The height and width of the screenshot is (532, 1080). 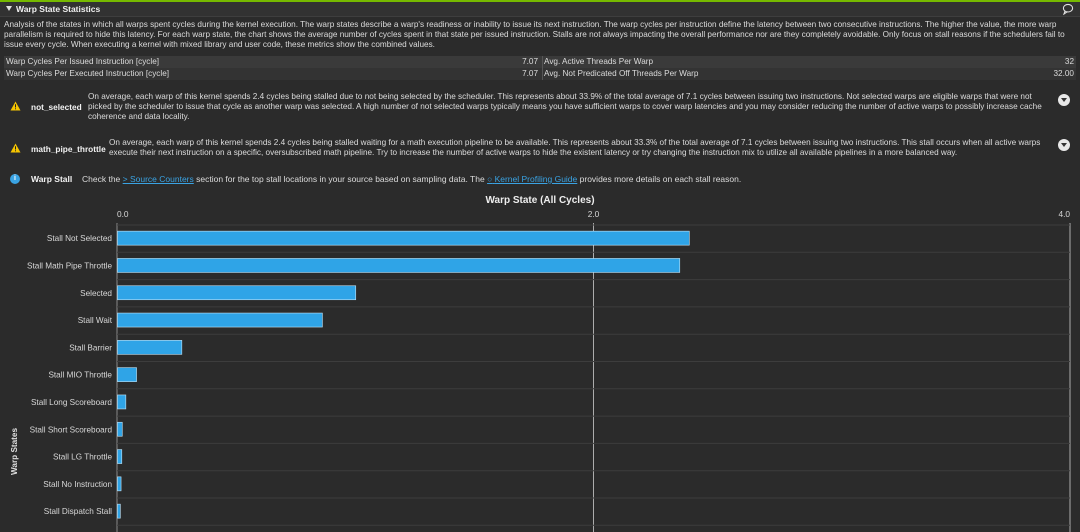 I want to click on category-label: Stall Math Pipe Throttle, so click(x=69, y=265).